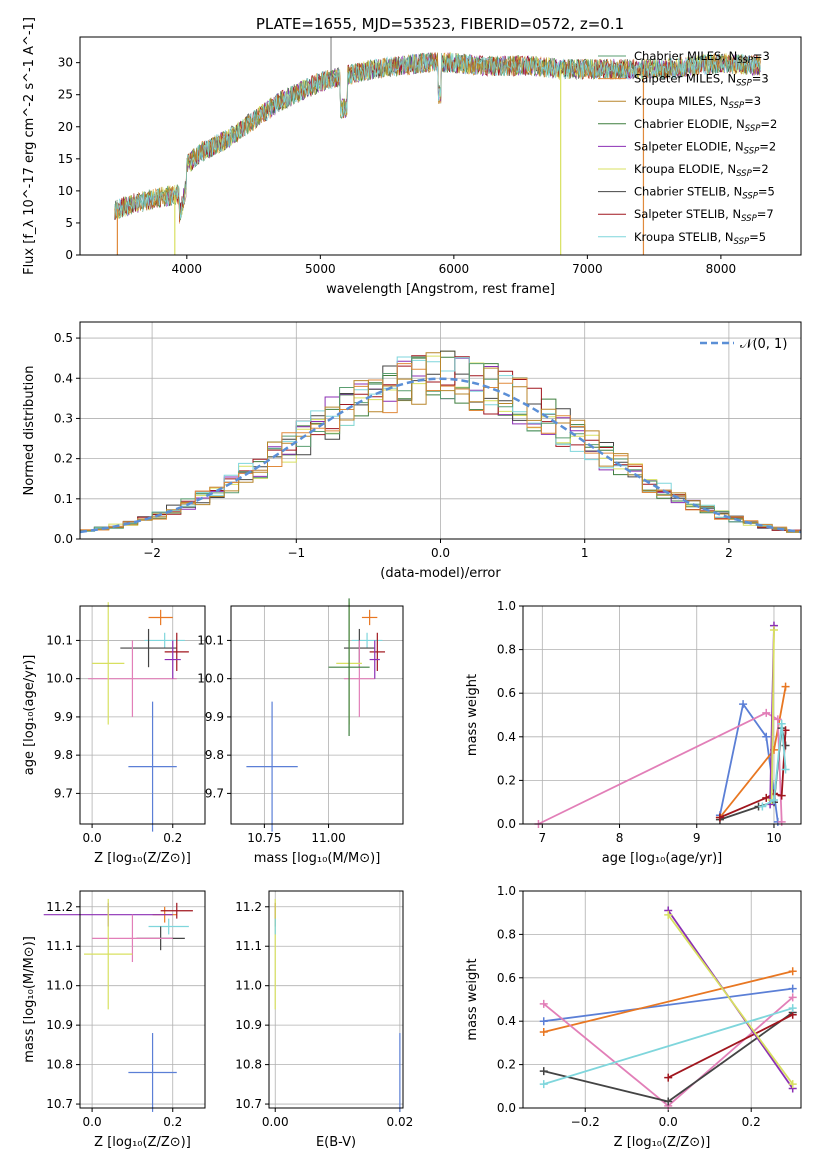 The width and height of the screenshot is (819, 1170). What do you see at coordinates (65, 95) in the screenshot?
I see `y-tick-label: 25` at bounding box center [65, 95].